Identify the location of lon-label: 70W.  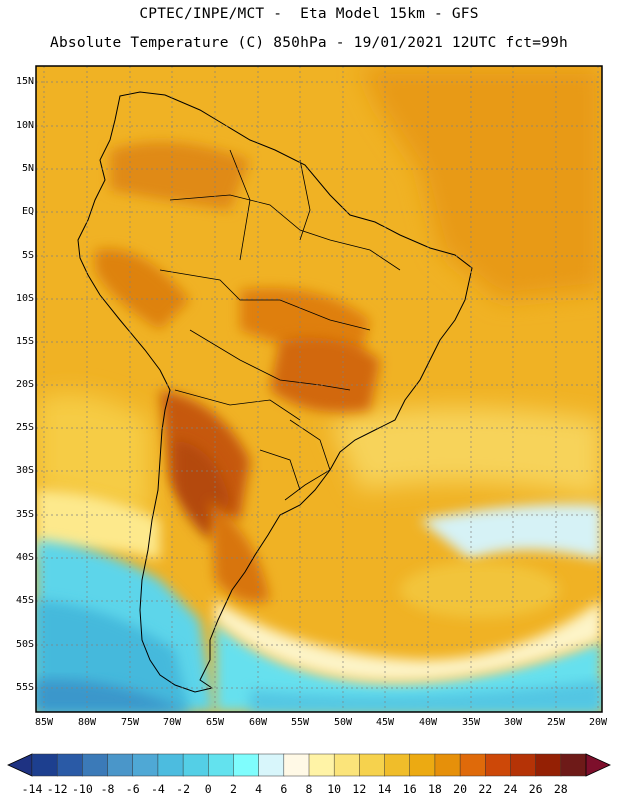
(172, 722).